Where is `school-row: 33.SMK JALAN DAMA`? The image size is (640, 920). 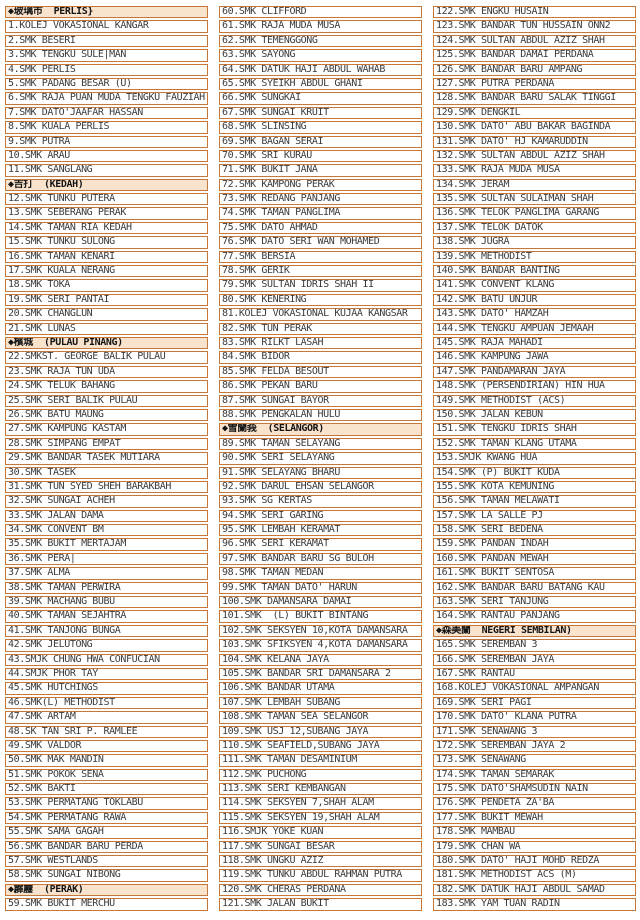 school-row: 33.SMK JALAN DAMA is located at coordinates (106, 516).